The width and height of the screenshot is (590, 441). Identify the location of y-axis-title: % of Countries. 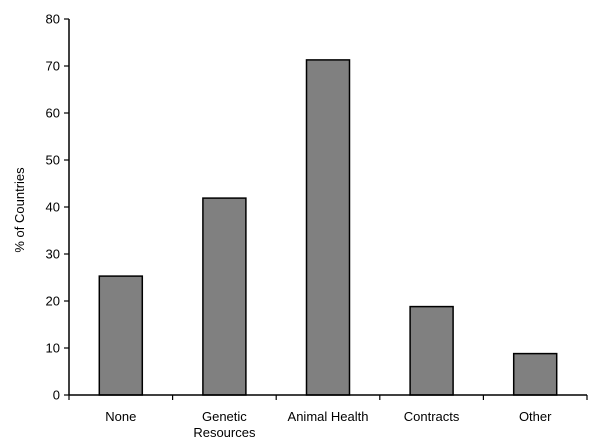
(19, 210).